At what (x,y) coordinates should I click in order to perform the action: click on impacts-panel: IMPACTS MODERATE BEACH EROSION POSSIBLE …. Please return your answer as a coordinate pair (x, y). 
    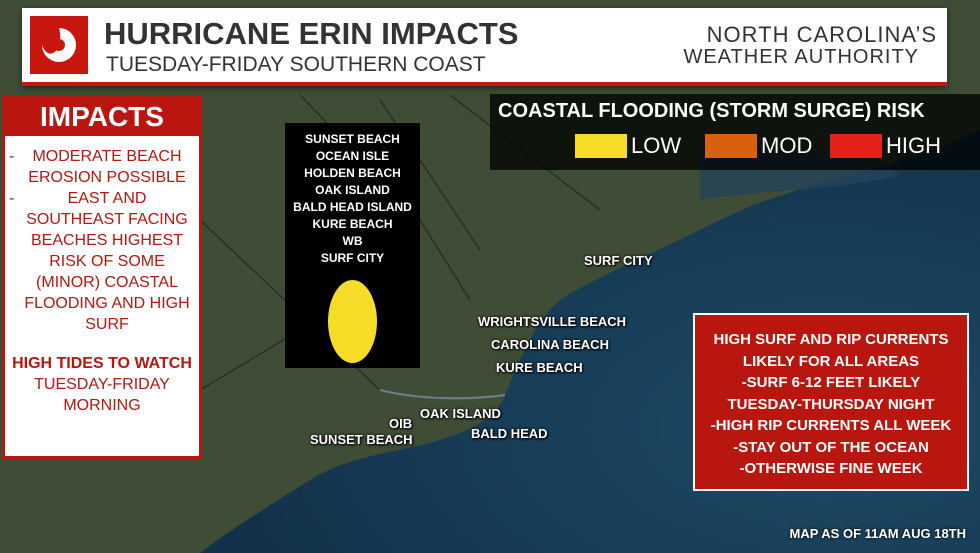
    Looking at the image, I should click on (102, 277).